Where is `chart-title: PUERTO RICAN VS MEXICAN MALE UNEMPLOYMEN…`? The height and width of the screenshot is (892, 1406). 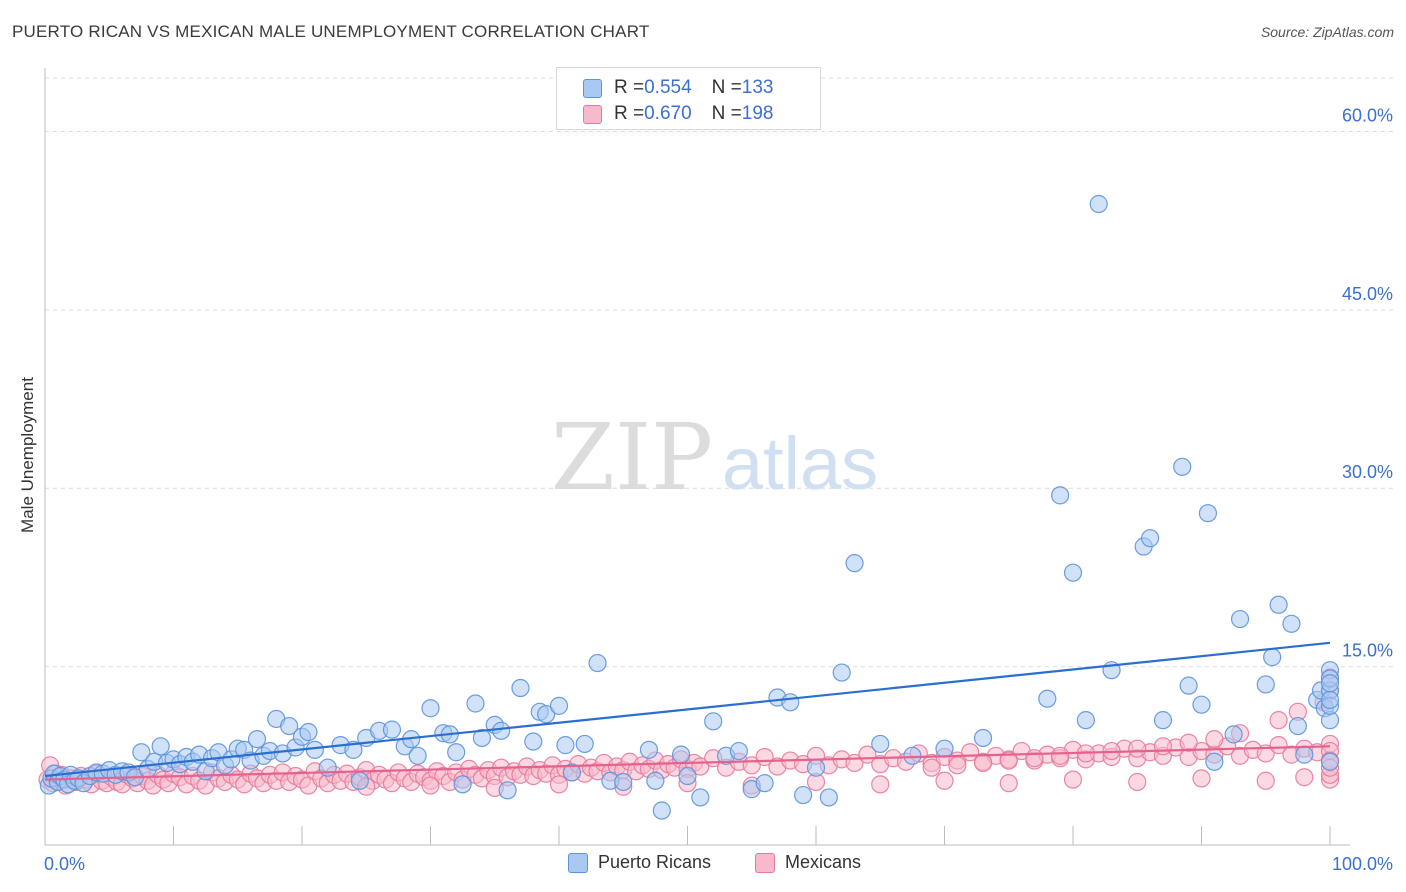 chart-title: PUERTO RICAN VS MEXICAN MALE UNEMPLOYMEN… is located at coordinates (331, 31).